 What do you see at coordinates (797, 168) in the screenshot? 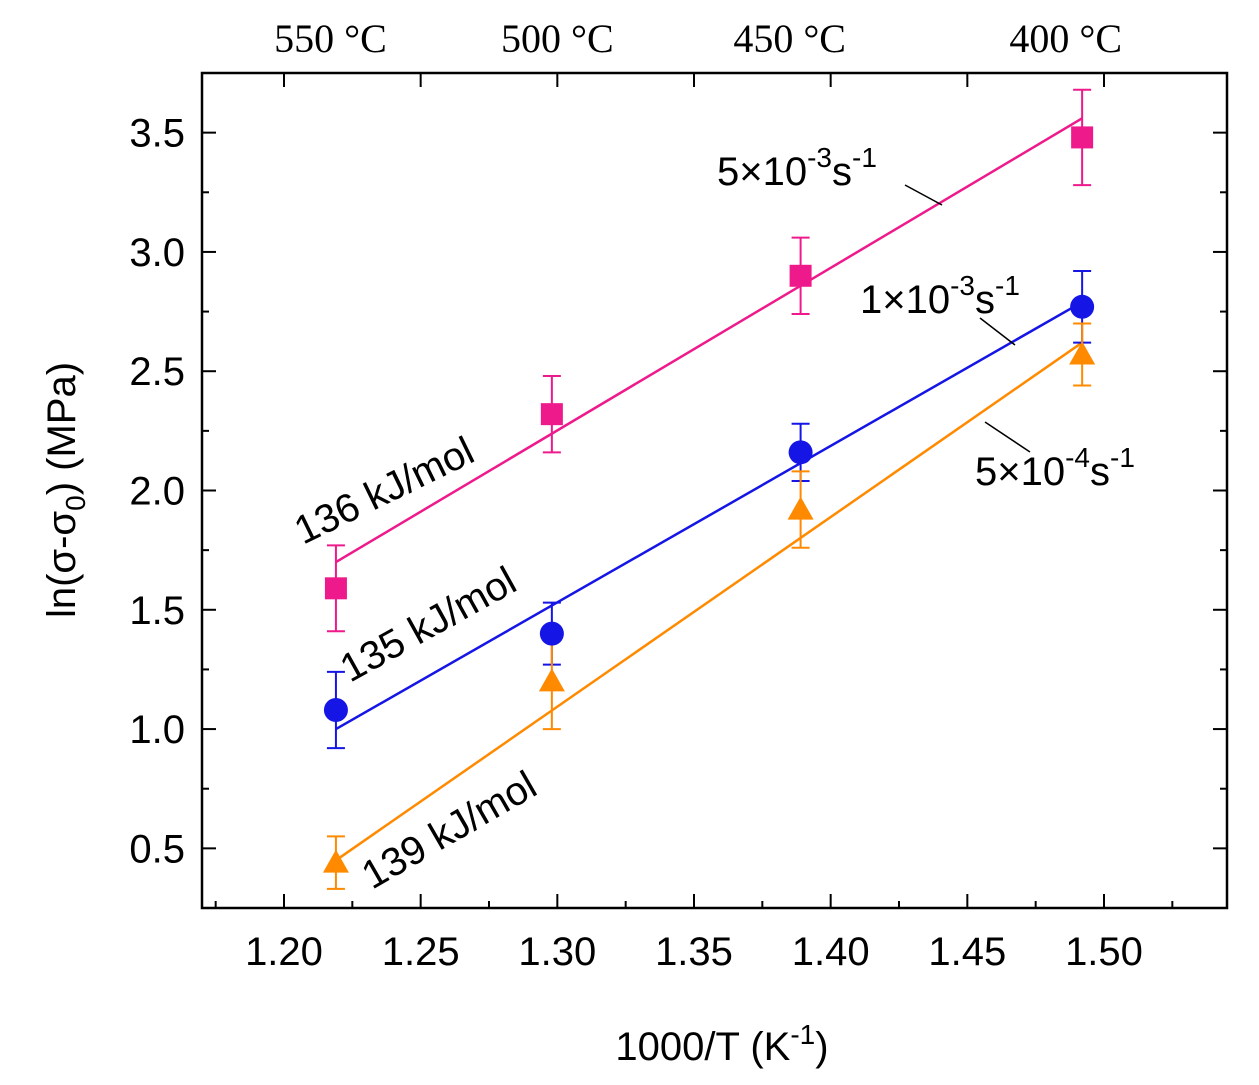
I see `rate-label-0: 5×10-3s-1` at bounding box center [797, 168].